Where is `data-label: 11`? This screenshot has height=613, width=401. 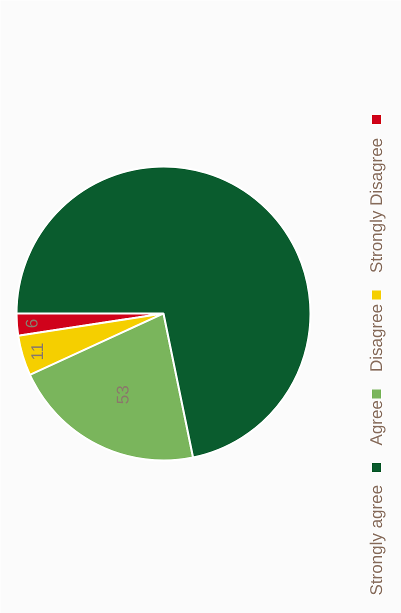
data-label: 11 is located at coordinates (37, 351).